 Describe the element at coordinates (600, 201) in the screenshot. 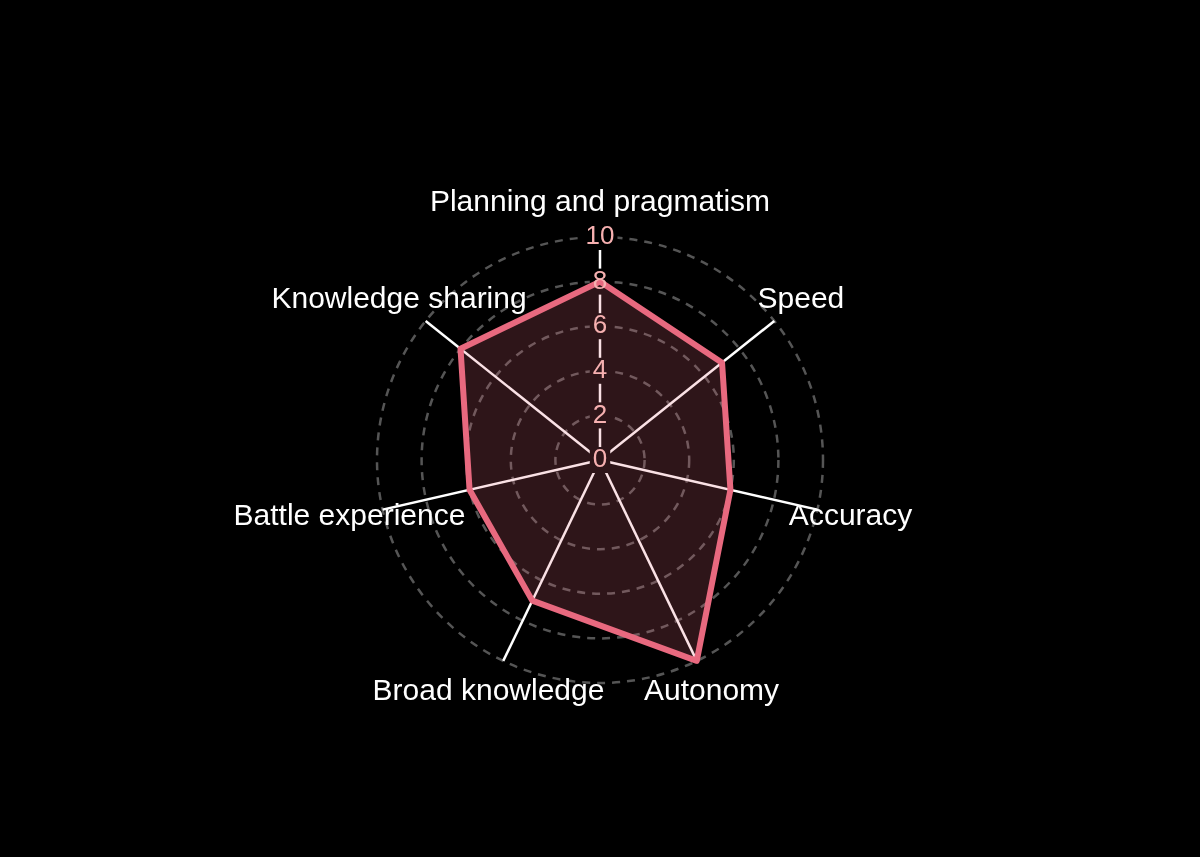

I see `spoke-label: Planning and pragmatism` at that location.